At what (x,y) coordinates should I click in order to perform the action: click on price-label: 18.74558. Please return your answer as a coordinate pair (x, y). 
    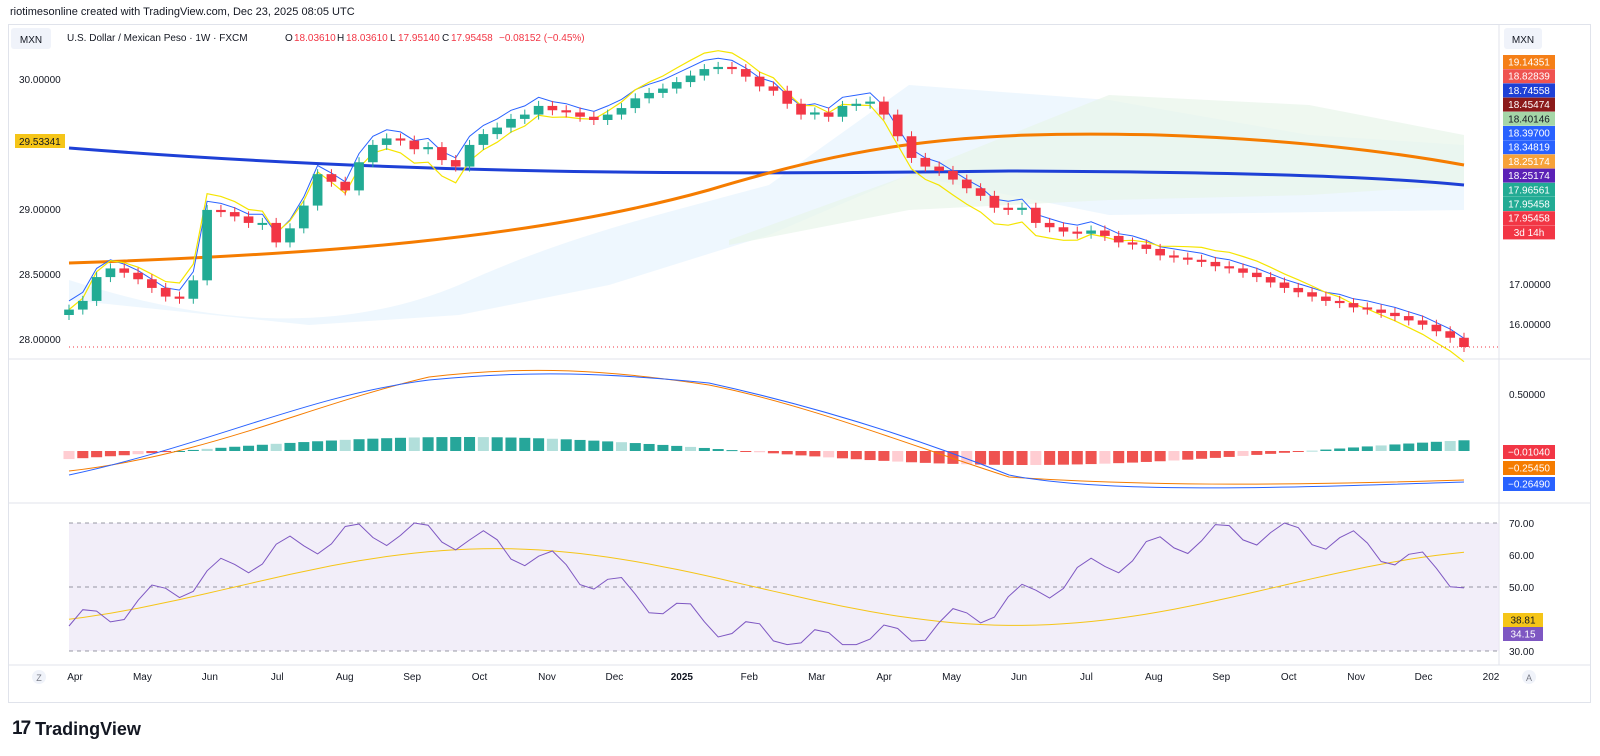
    Looking at the image, I should click on (1529, 91).